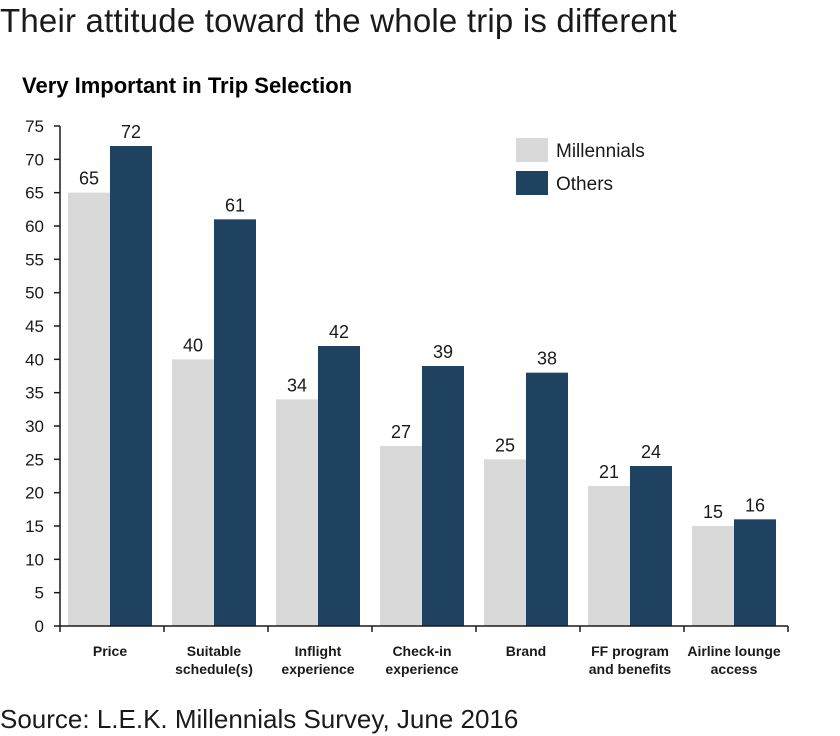 This screenshot has width=840, height=736. Describe the element at coordinates (131, 132) in the screenshot. I see `data-label: 72` at that location.